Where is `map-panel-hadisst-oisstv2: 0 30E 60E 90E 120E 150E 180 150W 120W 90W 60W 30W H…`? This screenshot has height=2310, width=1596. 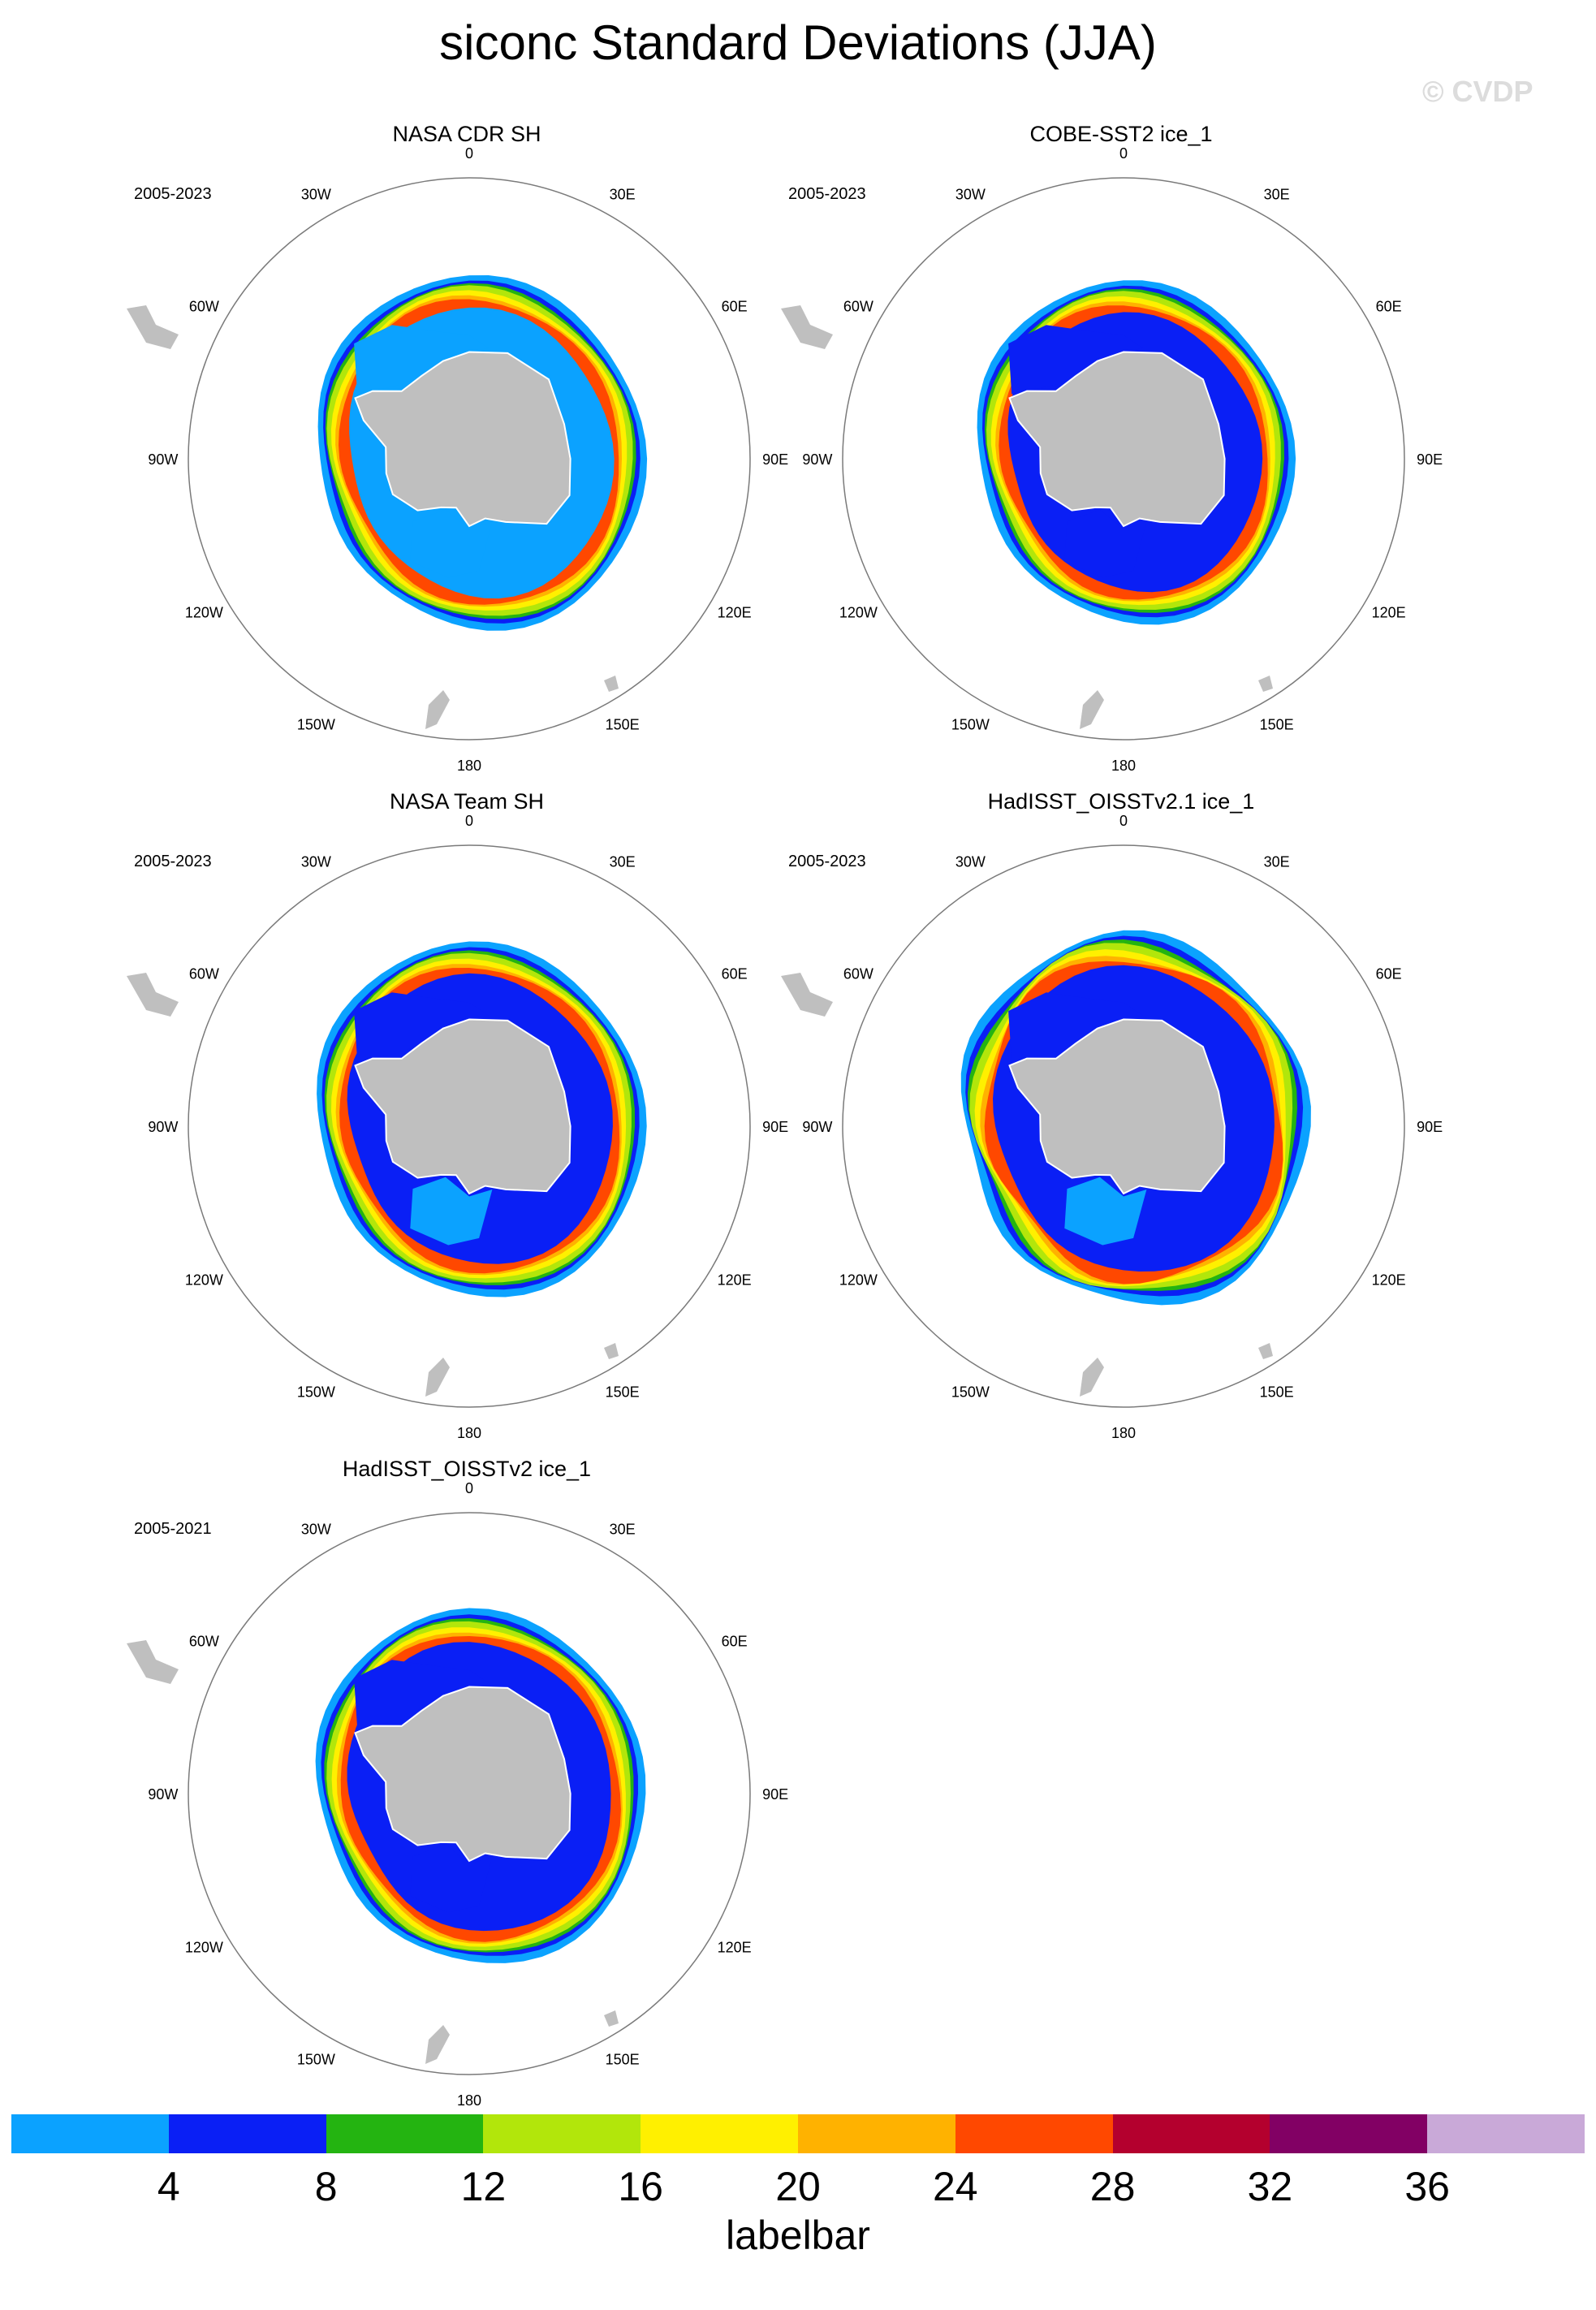 map-panel-hadisst-oisstv2: 0 30E 60E 90E 120E 150E 180 150W 120W 90W 60W 30W H… is located at coordinates (479, 1783).